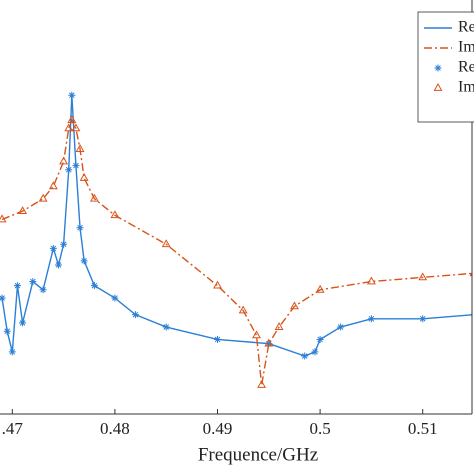 The image size is (474, 474). I want to click on x-tick-label: 0.5, so click(319, 428).